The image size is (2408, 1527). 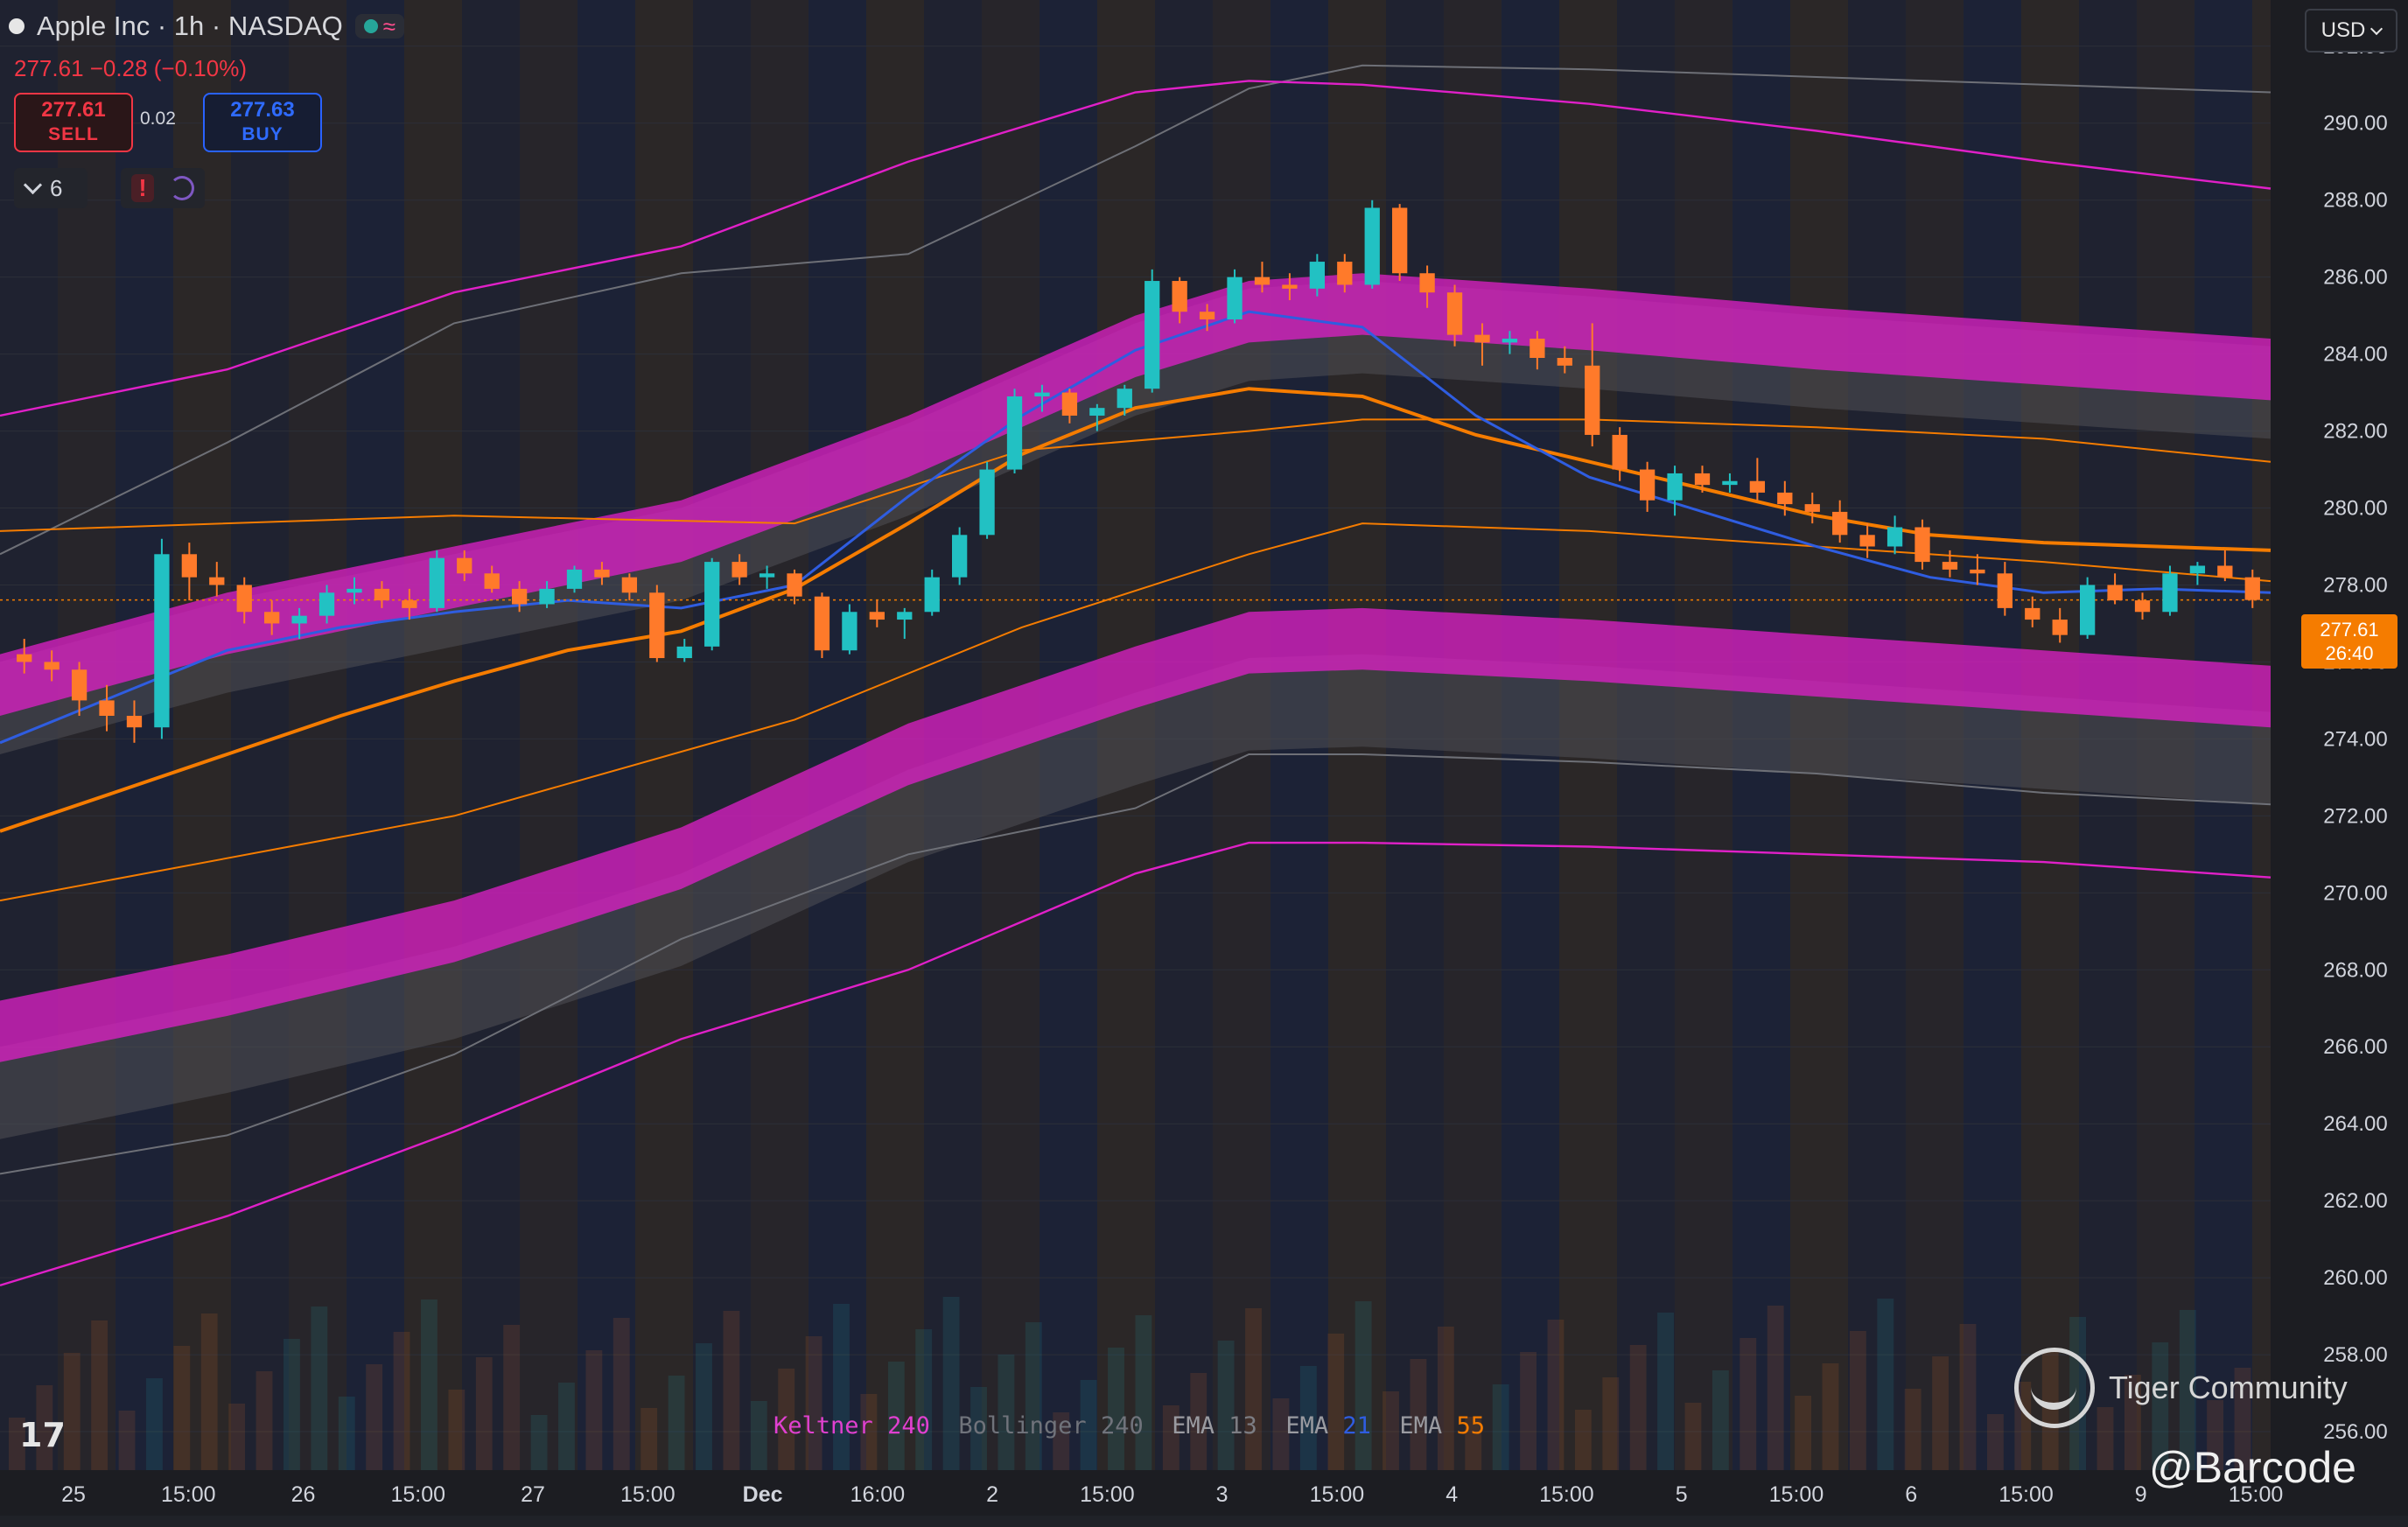 What do you see at coordinates (2355, 1047) in the screenshot?
I see `price-tick-label: 266.00` at bounding box center [2355, 1047].